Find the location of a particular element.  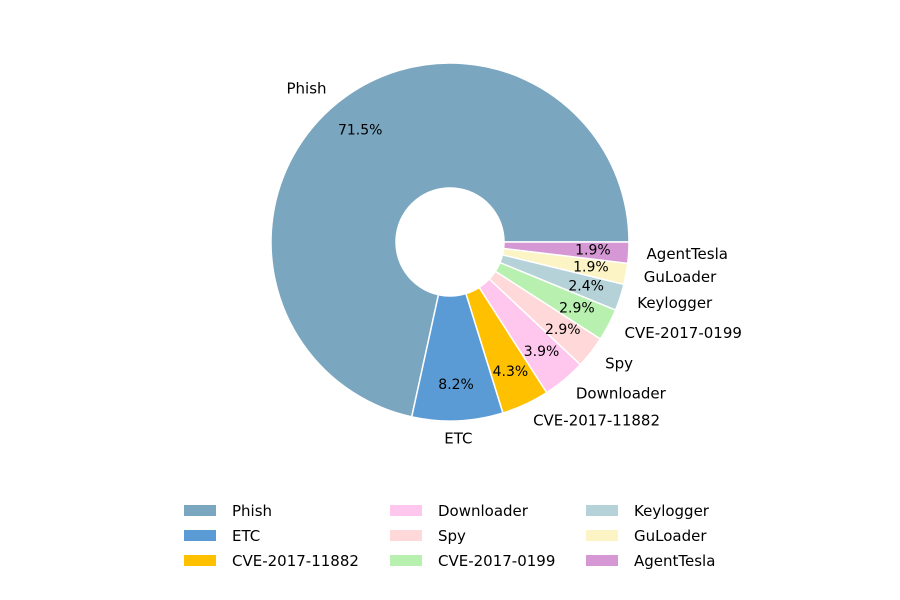

slice-label-cve-2017-0199: CVE-2017-0199 is located at coordinates (683, 333).